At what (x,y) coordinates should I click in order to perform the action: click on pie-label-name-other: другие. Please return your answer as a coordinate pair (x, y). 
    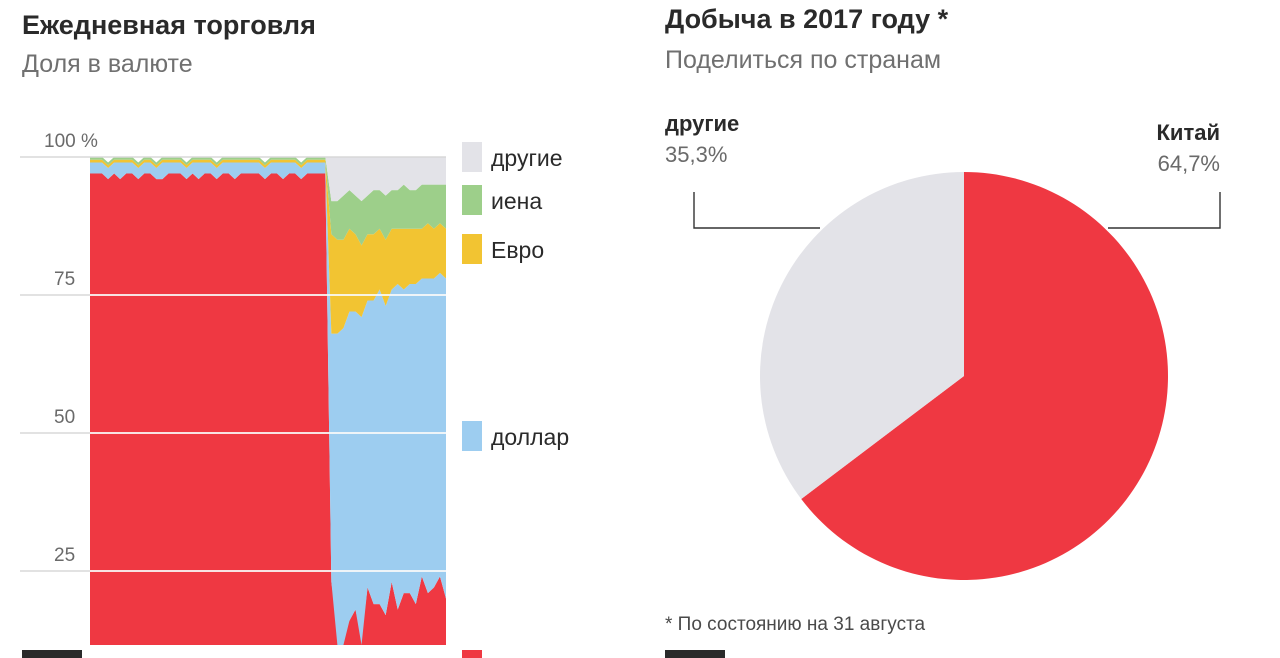
    Looking at the image, I should click on (702, 123).